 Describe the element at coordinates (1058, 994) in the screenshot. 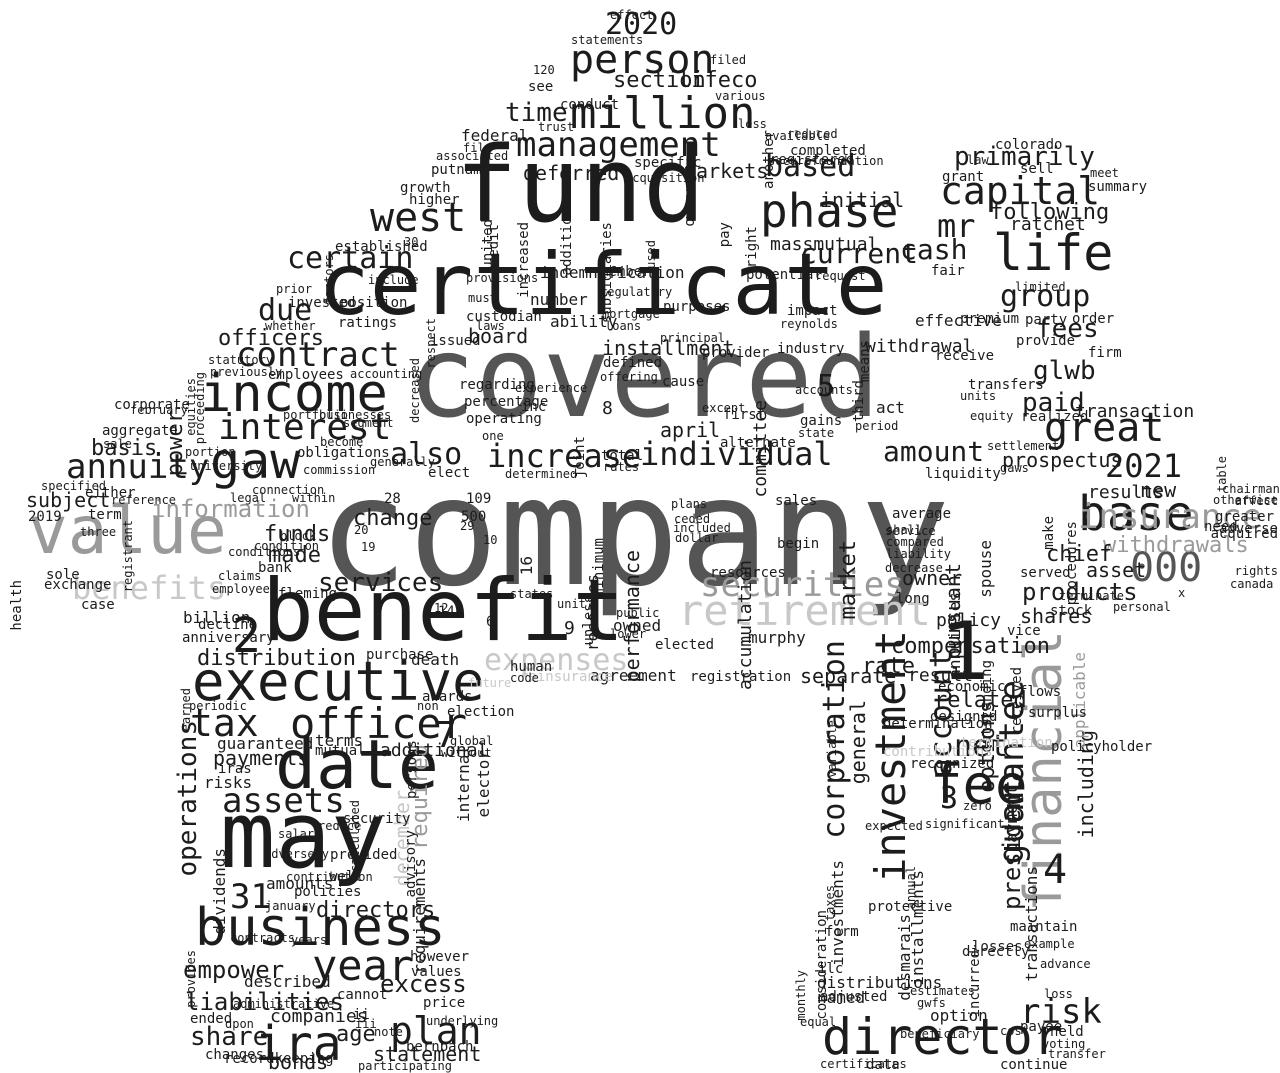

I see `word-164: loss` at that location.